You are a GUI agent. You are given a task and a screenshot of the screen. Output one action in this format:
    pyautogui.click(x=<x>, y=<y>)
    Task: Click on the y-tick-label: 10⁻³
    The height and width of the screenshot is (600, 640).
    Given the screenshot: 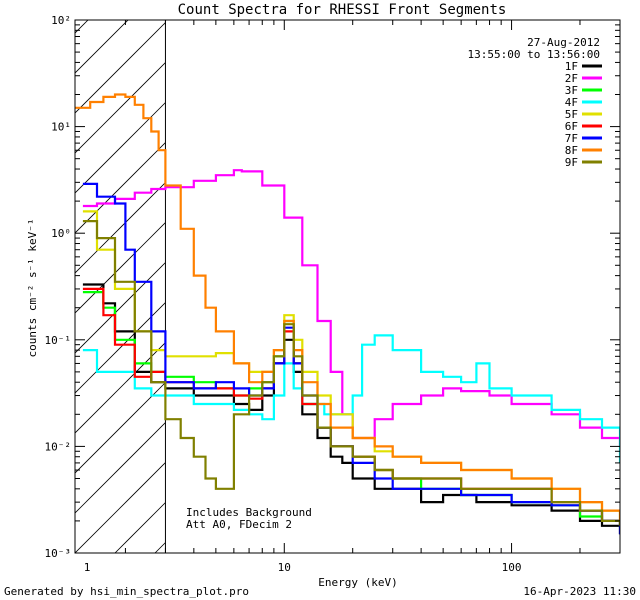 What is the action you would take?
    pyautogui.click(x=58, y=553)
    